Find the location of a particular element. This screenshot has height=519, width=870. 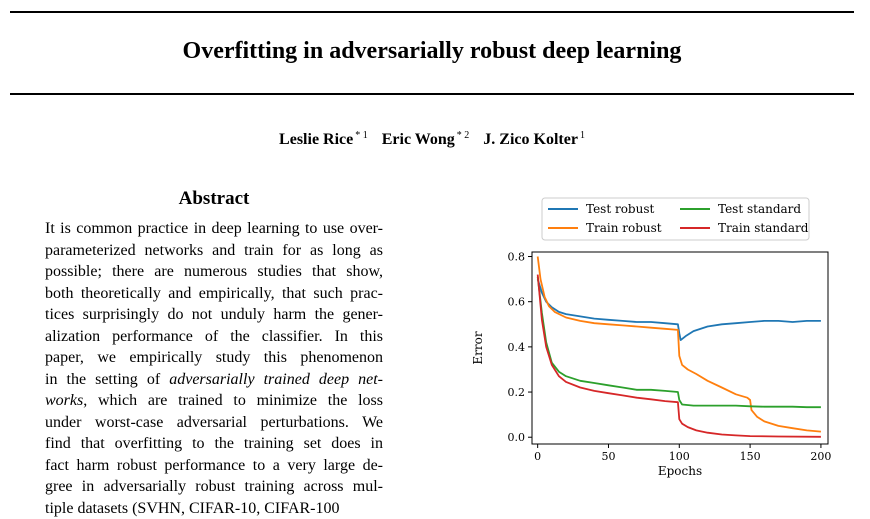

x-tick-label: 0 is located at coordinates (537, 456).